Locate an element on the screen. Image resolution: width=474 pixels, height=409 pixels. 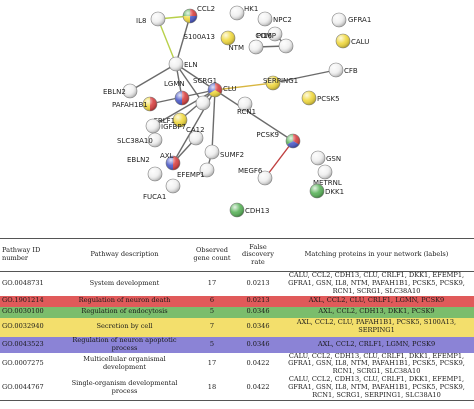
description-cell: Single-organism developmental process is located at coordinates (124, 388).